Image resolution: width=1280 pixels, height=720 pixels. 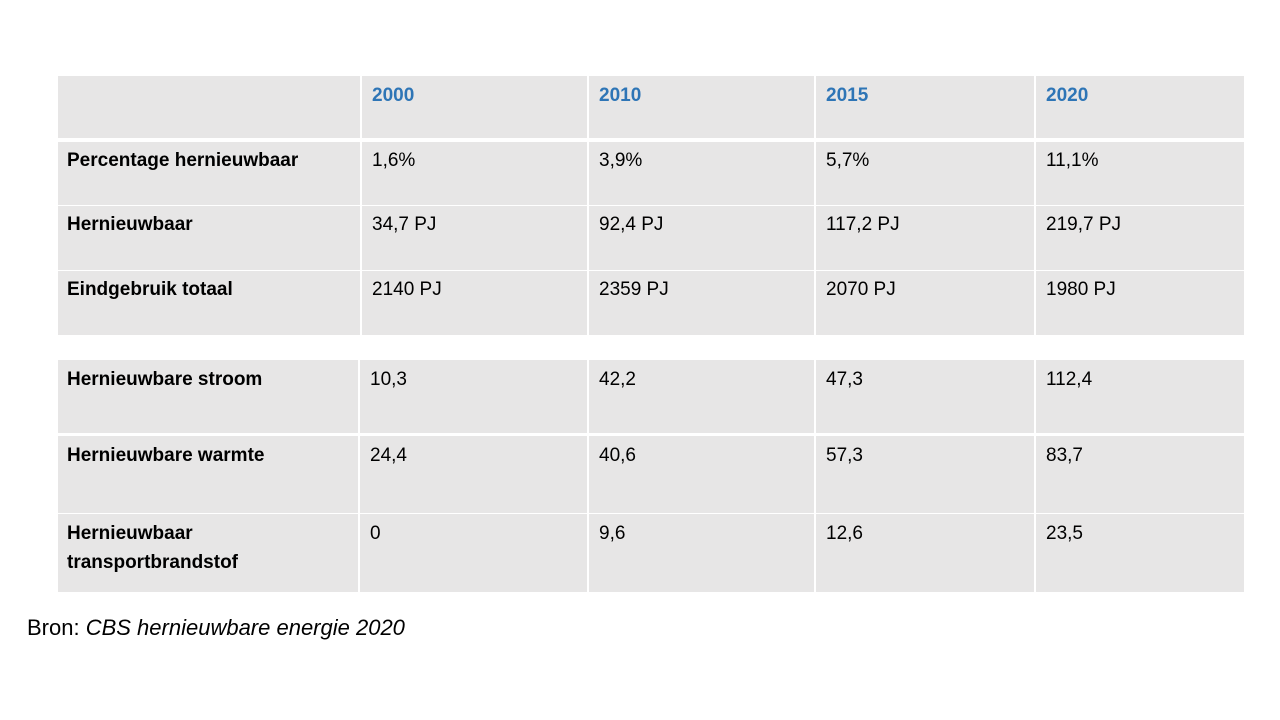 I want to click on cell-value: 10,3, so click(x=472, y=396).